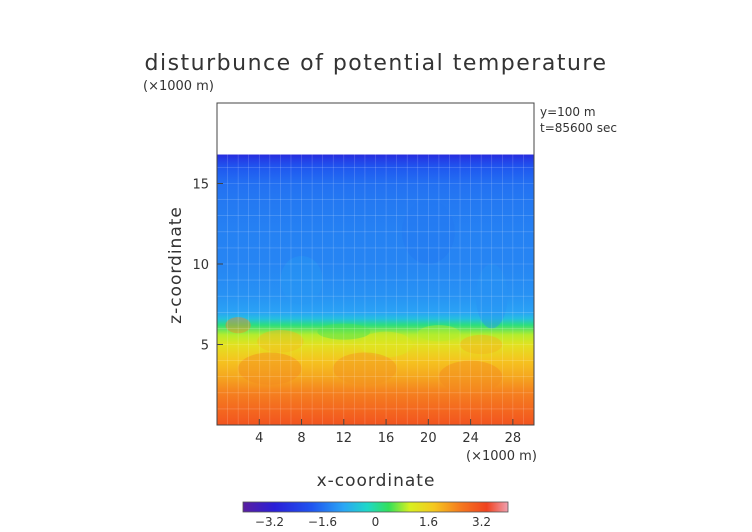  What do you see at coordinates (375, 507) in the screenshot?
I see `colorbar` at bounding box center [375, 507].